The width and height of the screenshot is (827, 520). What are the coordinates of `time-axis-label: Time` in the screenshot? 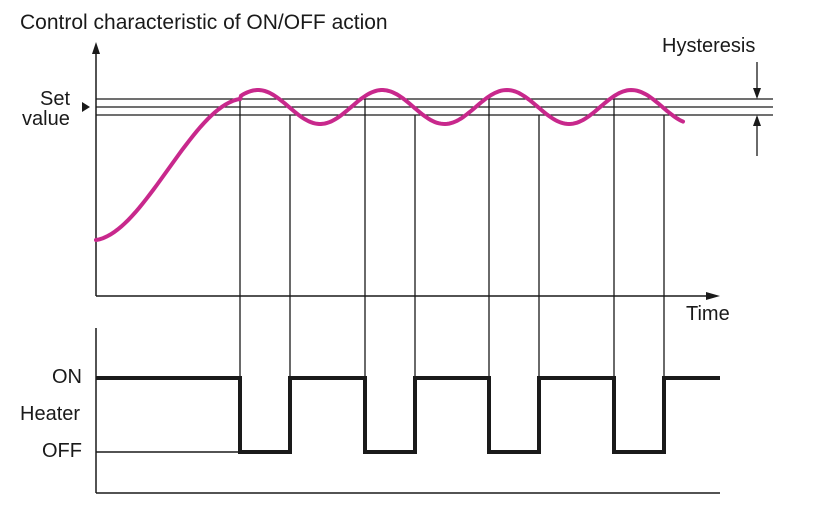 It's located at (708, 314).